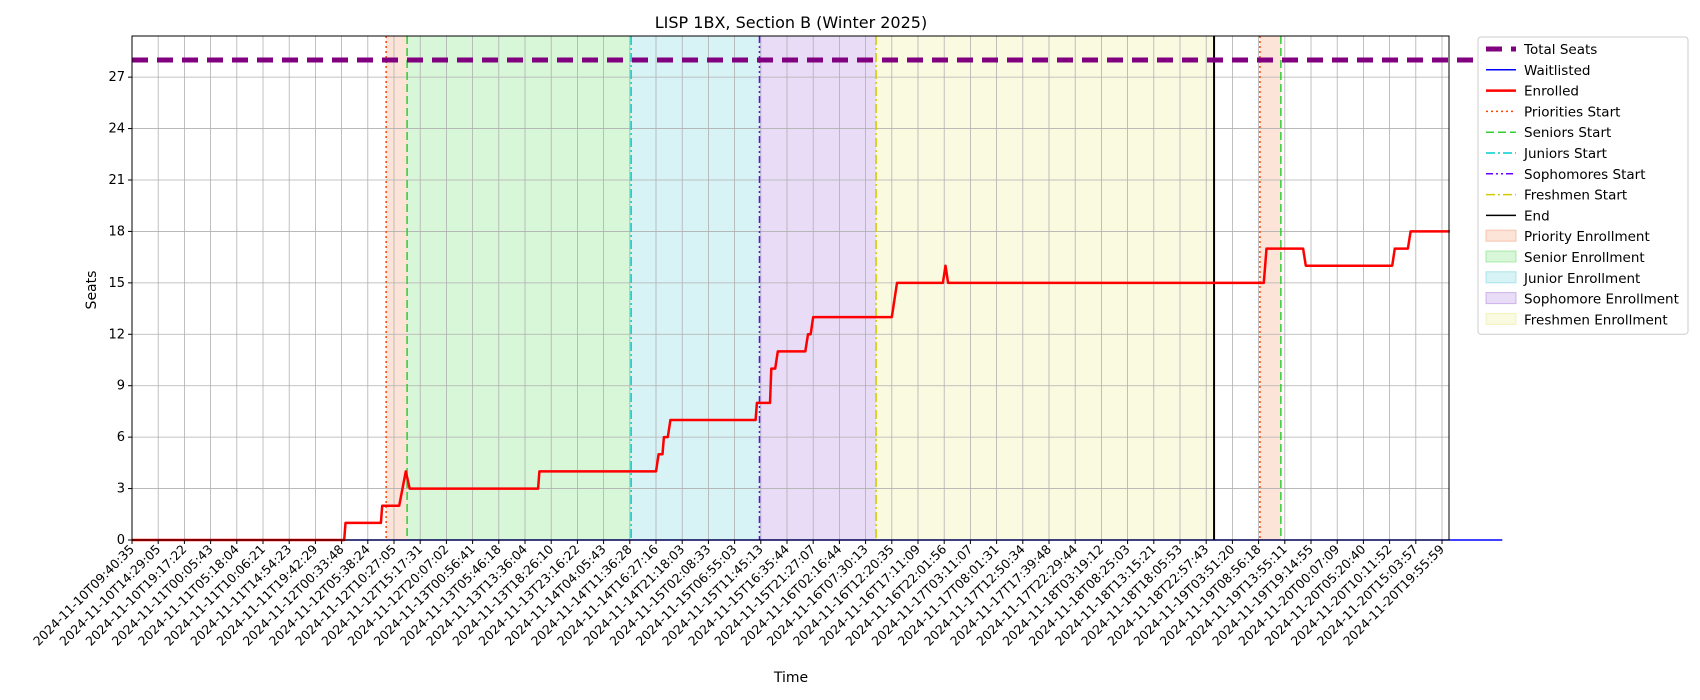  Describe the element at coordinates (121, 489) in the screenshot. I see `y-tick-label: 3` at that location.